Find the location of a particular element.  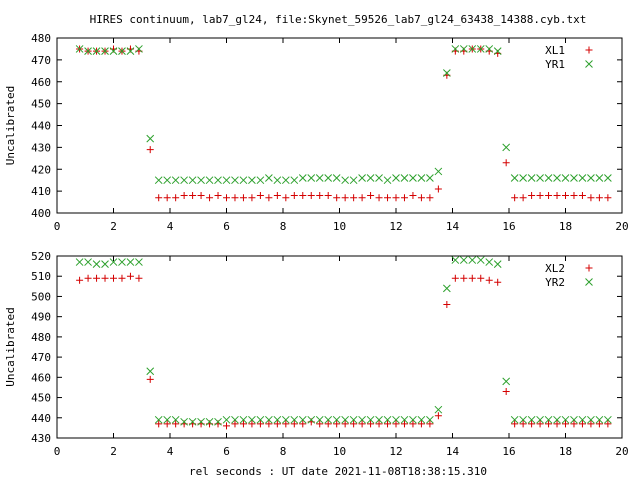

y-tick-label: 510 is located at coordinates (41, 276).